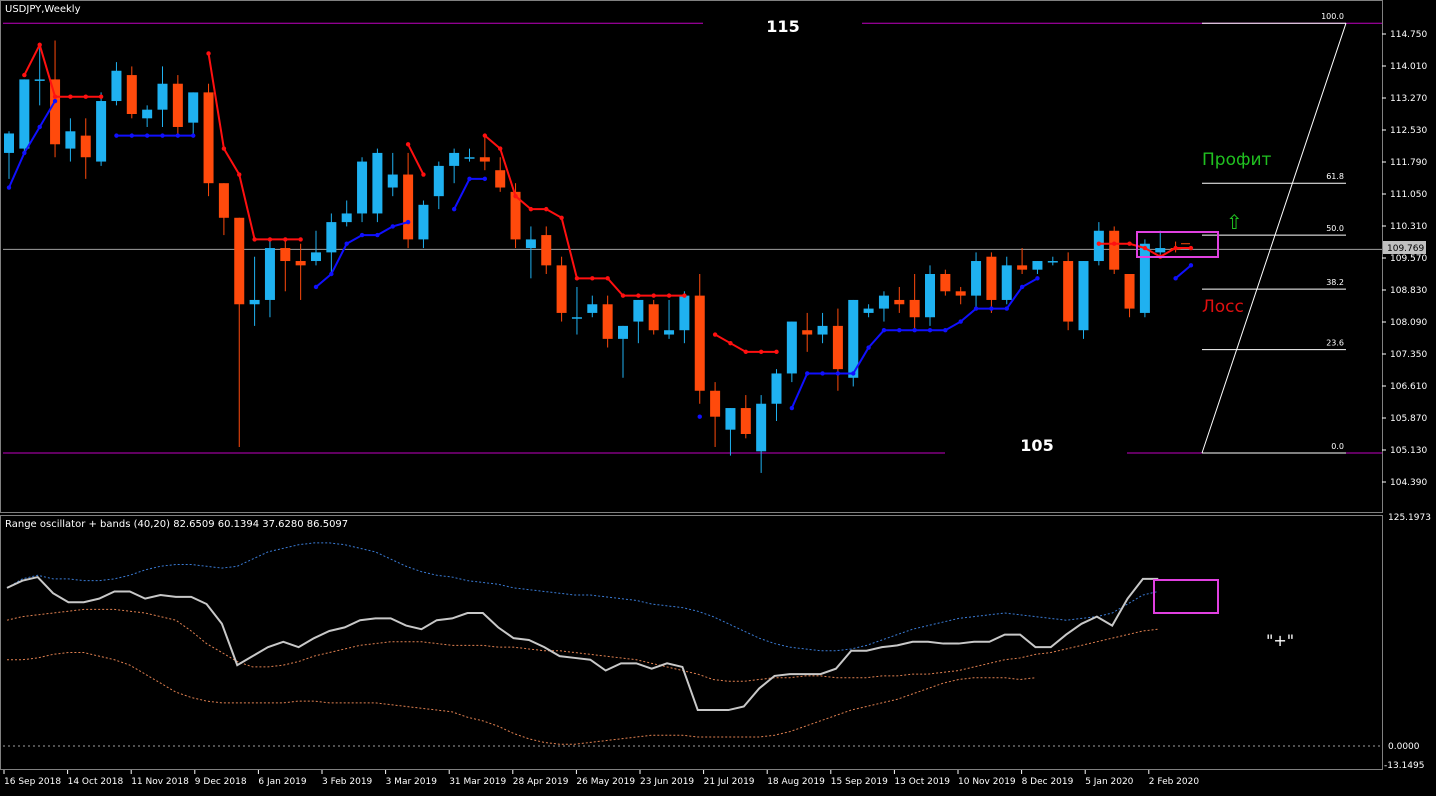  Describe the element at coordinates (729, 782) in the screenshot. I see `time-axis-label: 21 Jul 2019` at that location.